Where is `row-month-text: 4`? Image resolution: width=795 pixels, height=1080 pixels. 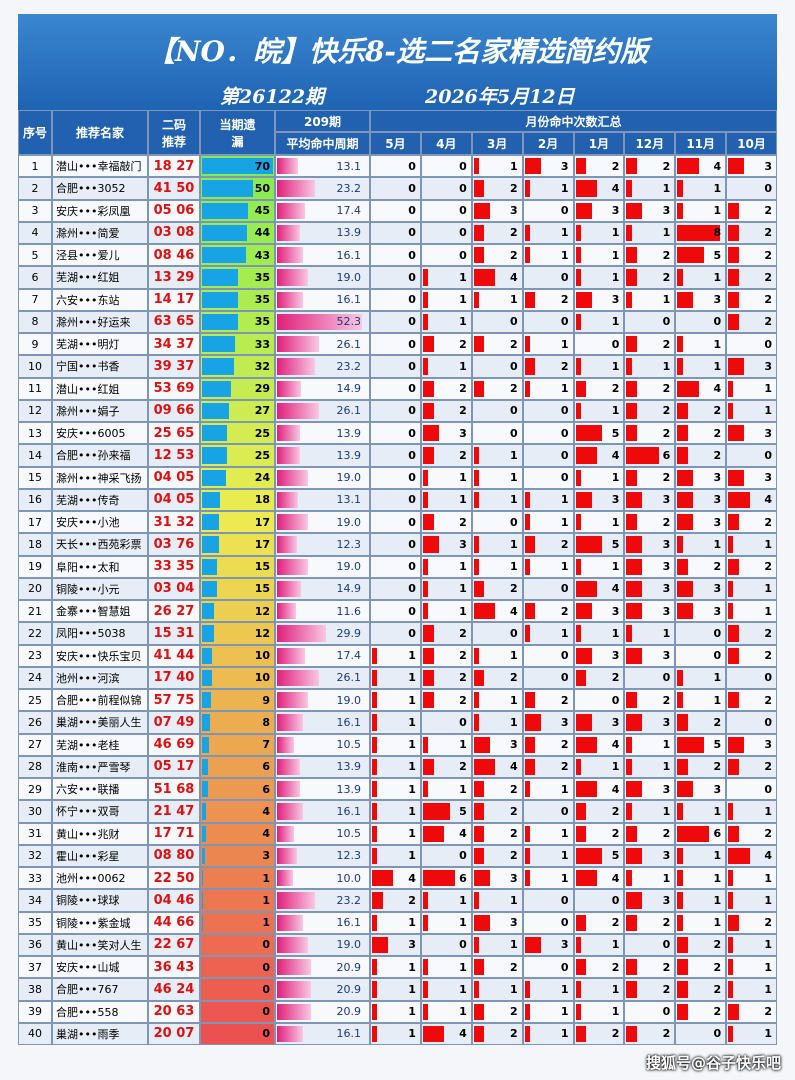
row-month-text: 4 is located at coordinates (615, 589).